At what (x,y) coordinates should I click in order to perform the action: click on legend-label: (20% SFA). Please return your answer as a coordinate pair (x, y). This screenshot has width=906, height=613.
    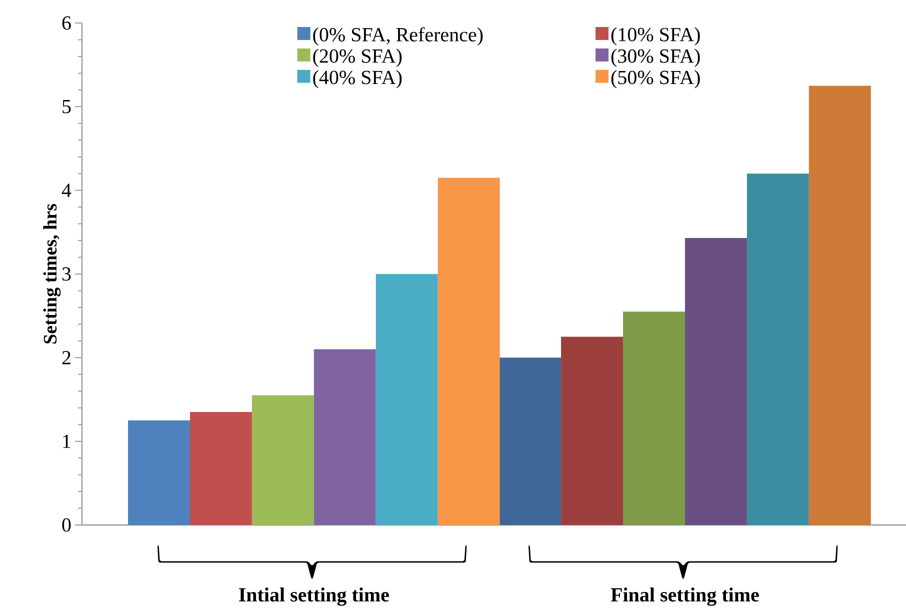
    Looking at the image, I should click on (357, 57).